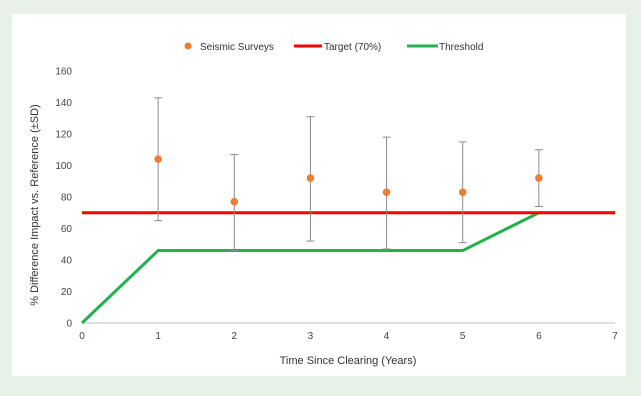  I want to click on legend-marker-seismic-surveys, so click(188, 46).